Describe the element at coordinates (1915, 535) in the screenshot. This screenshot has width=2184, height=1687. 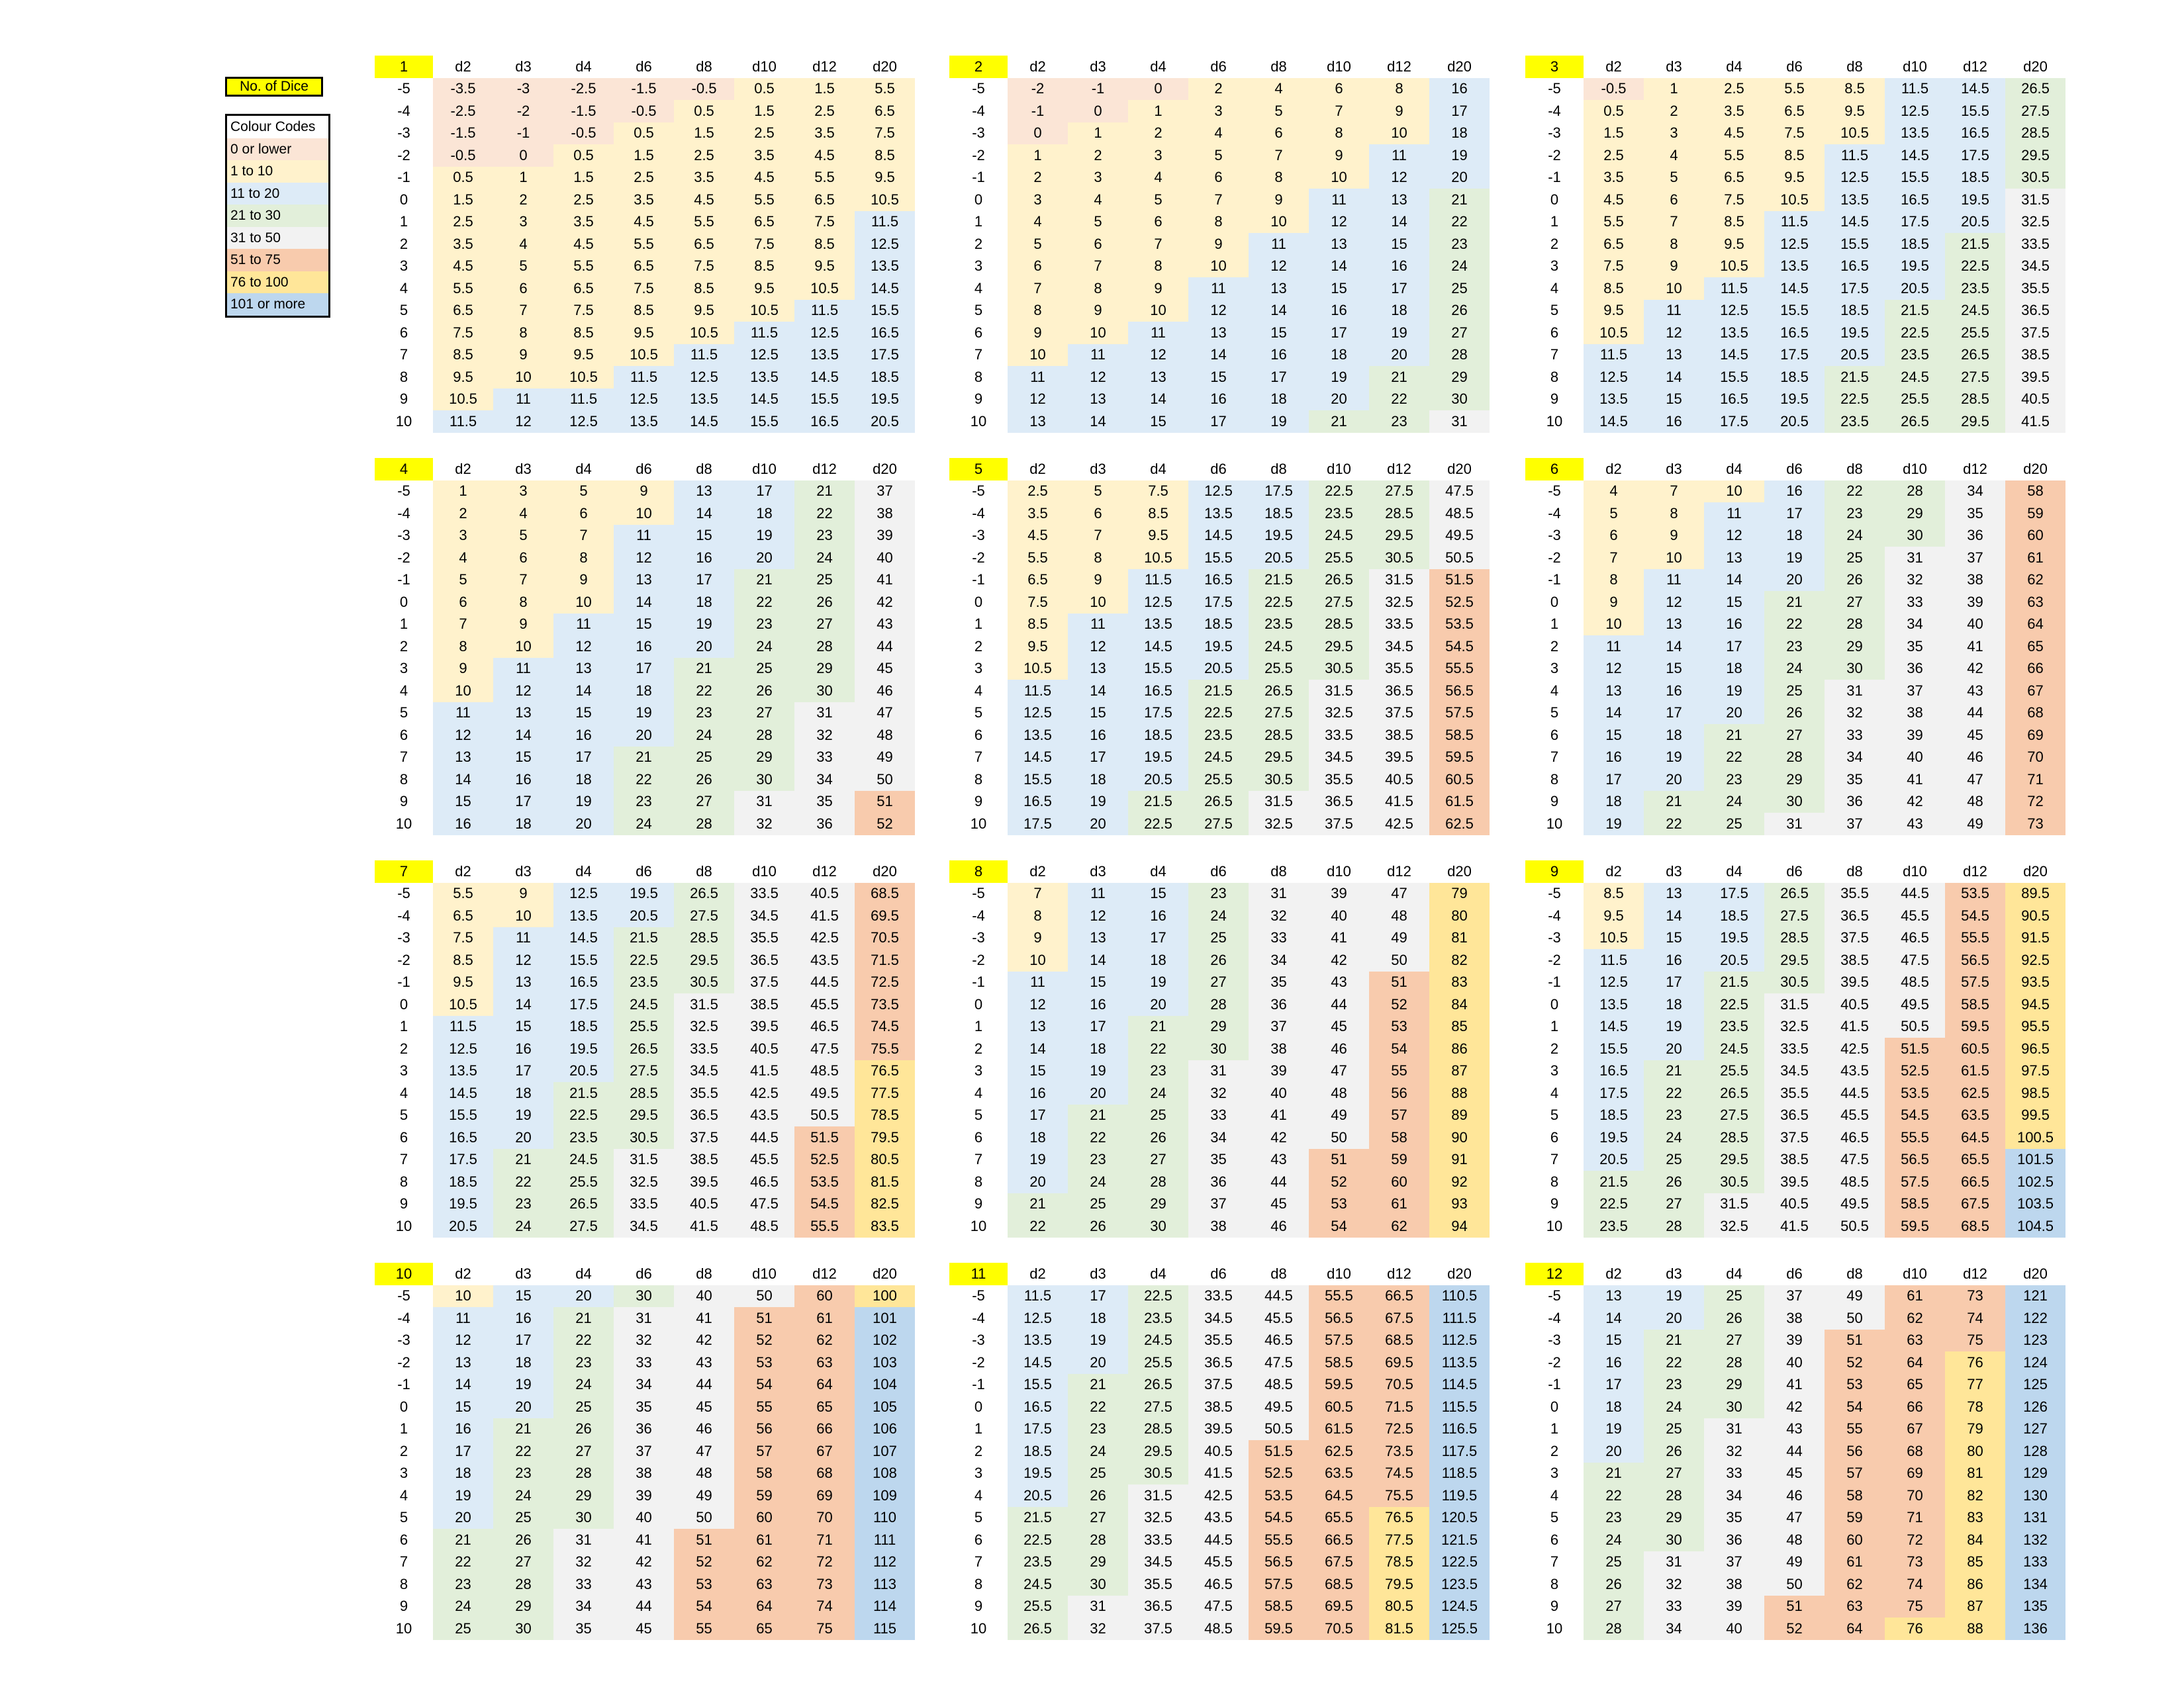
I see `average-value-cell: 30` at that location.